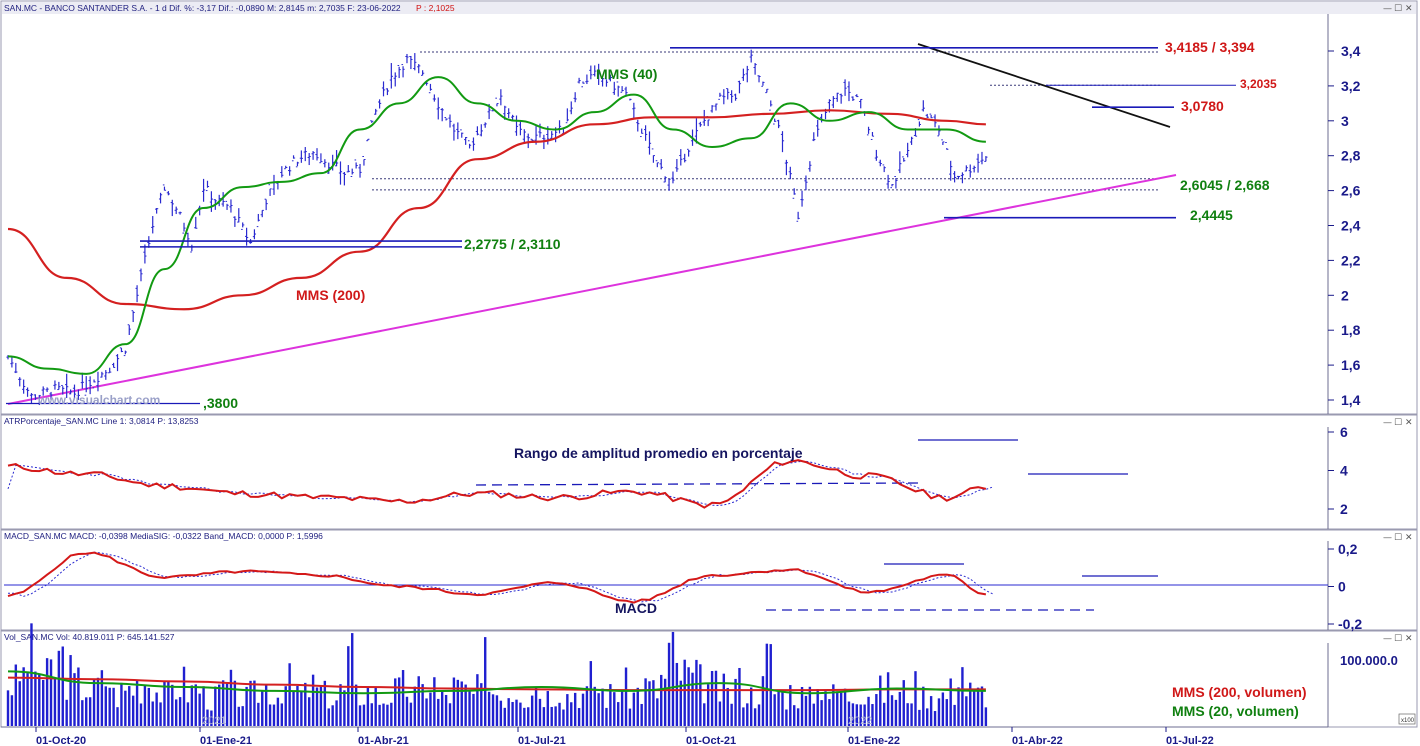 The width and height of the screenshot is (1420, 746). Describe the element at coordinates (1409, 538) in the screenshot. I see `macd-close-icon: ✕` at that location.